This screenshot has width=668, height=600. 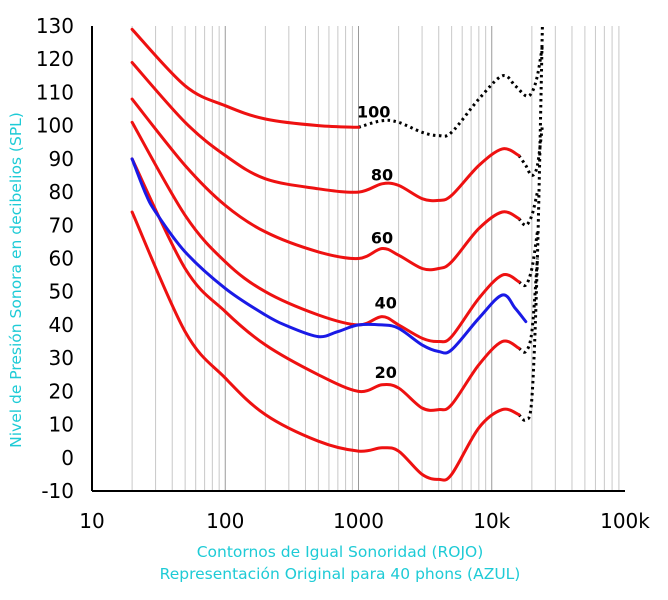 What do you see at coordinates (625, 521) in the screenshot?
I see `x-tick-label: 100k` at bounding box center [625, 521].